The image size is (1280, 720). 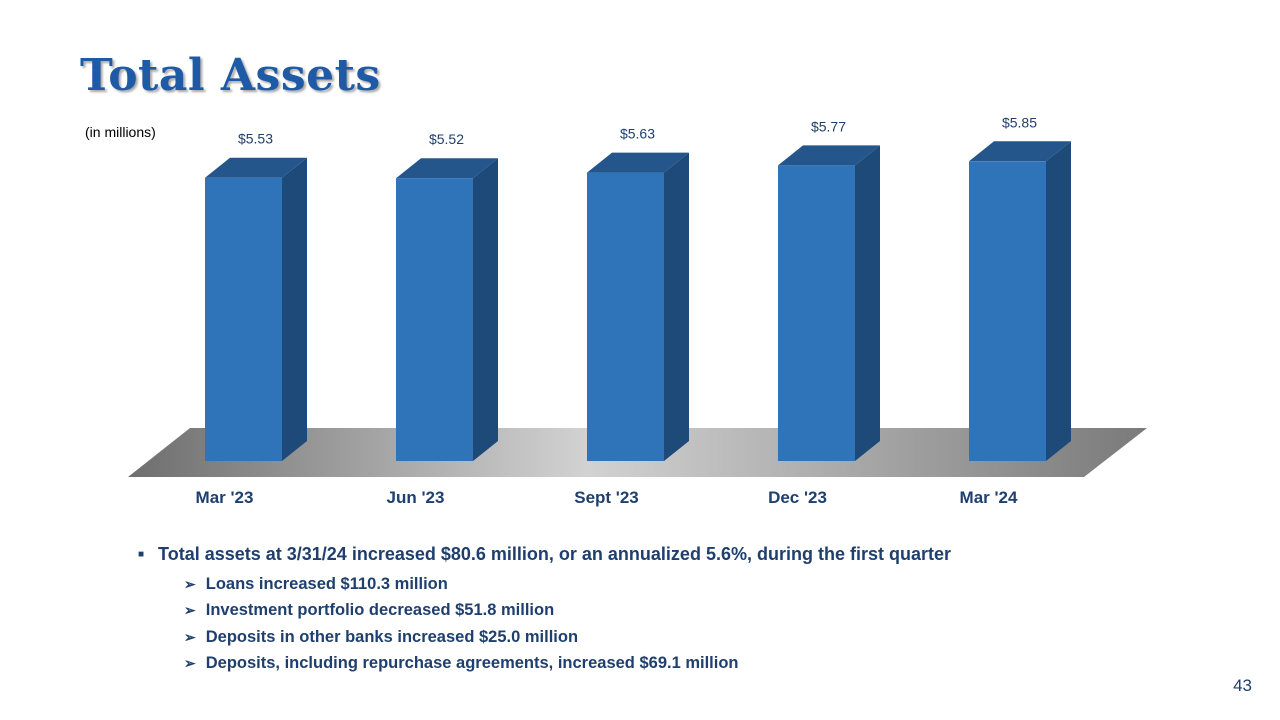 I want to click on page-number: 43, so click(x=1242, y=685).